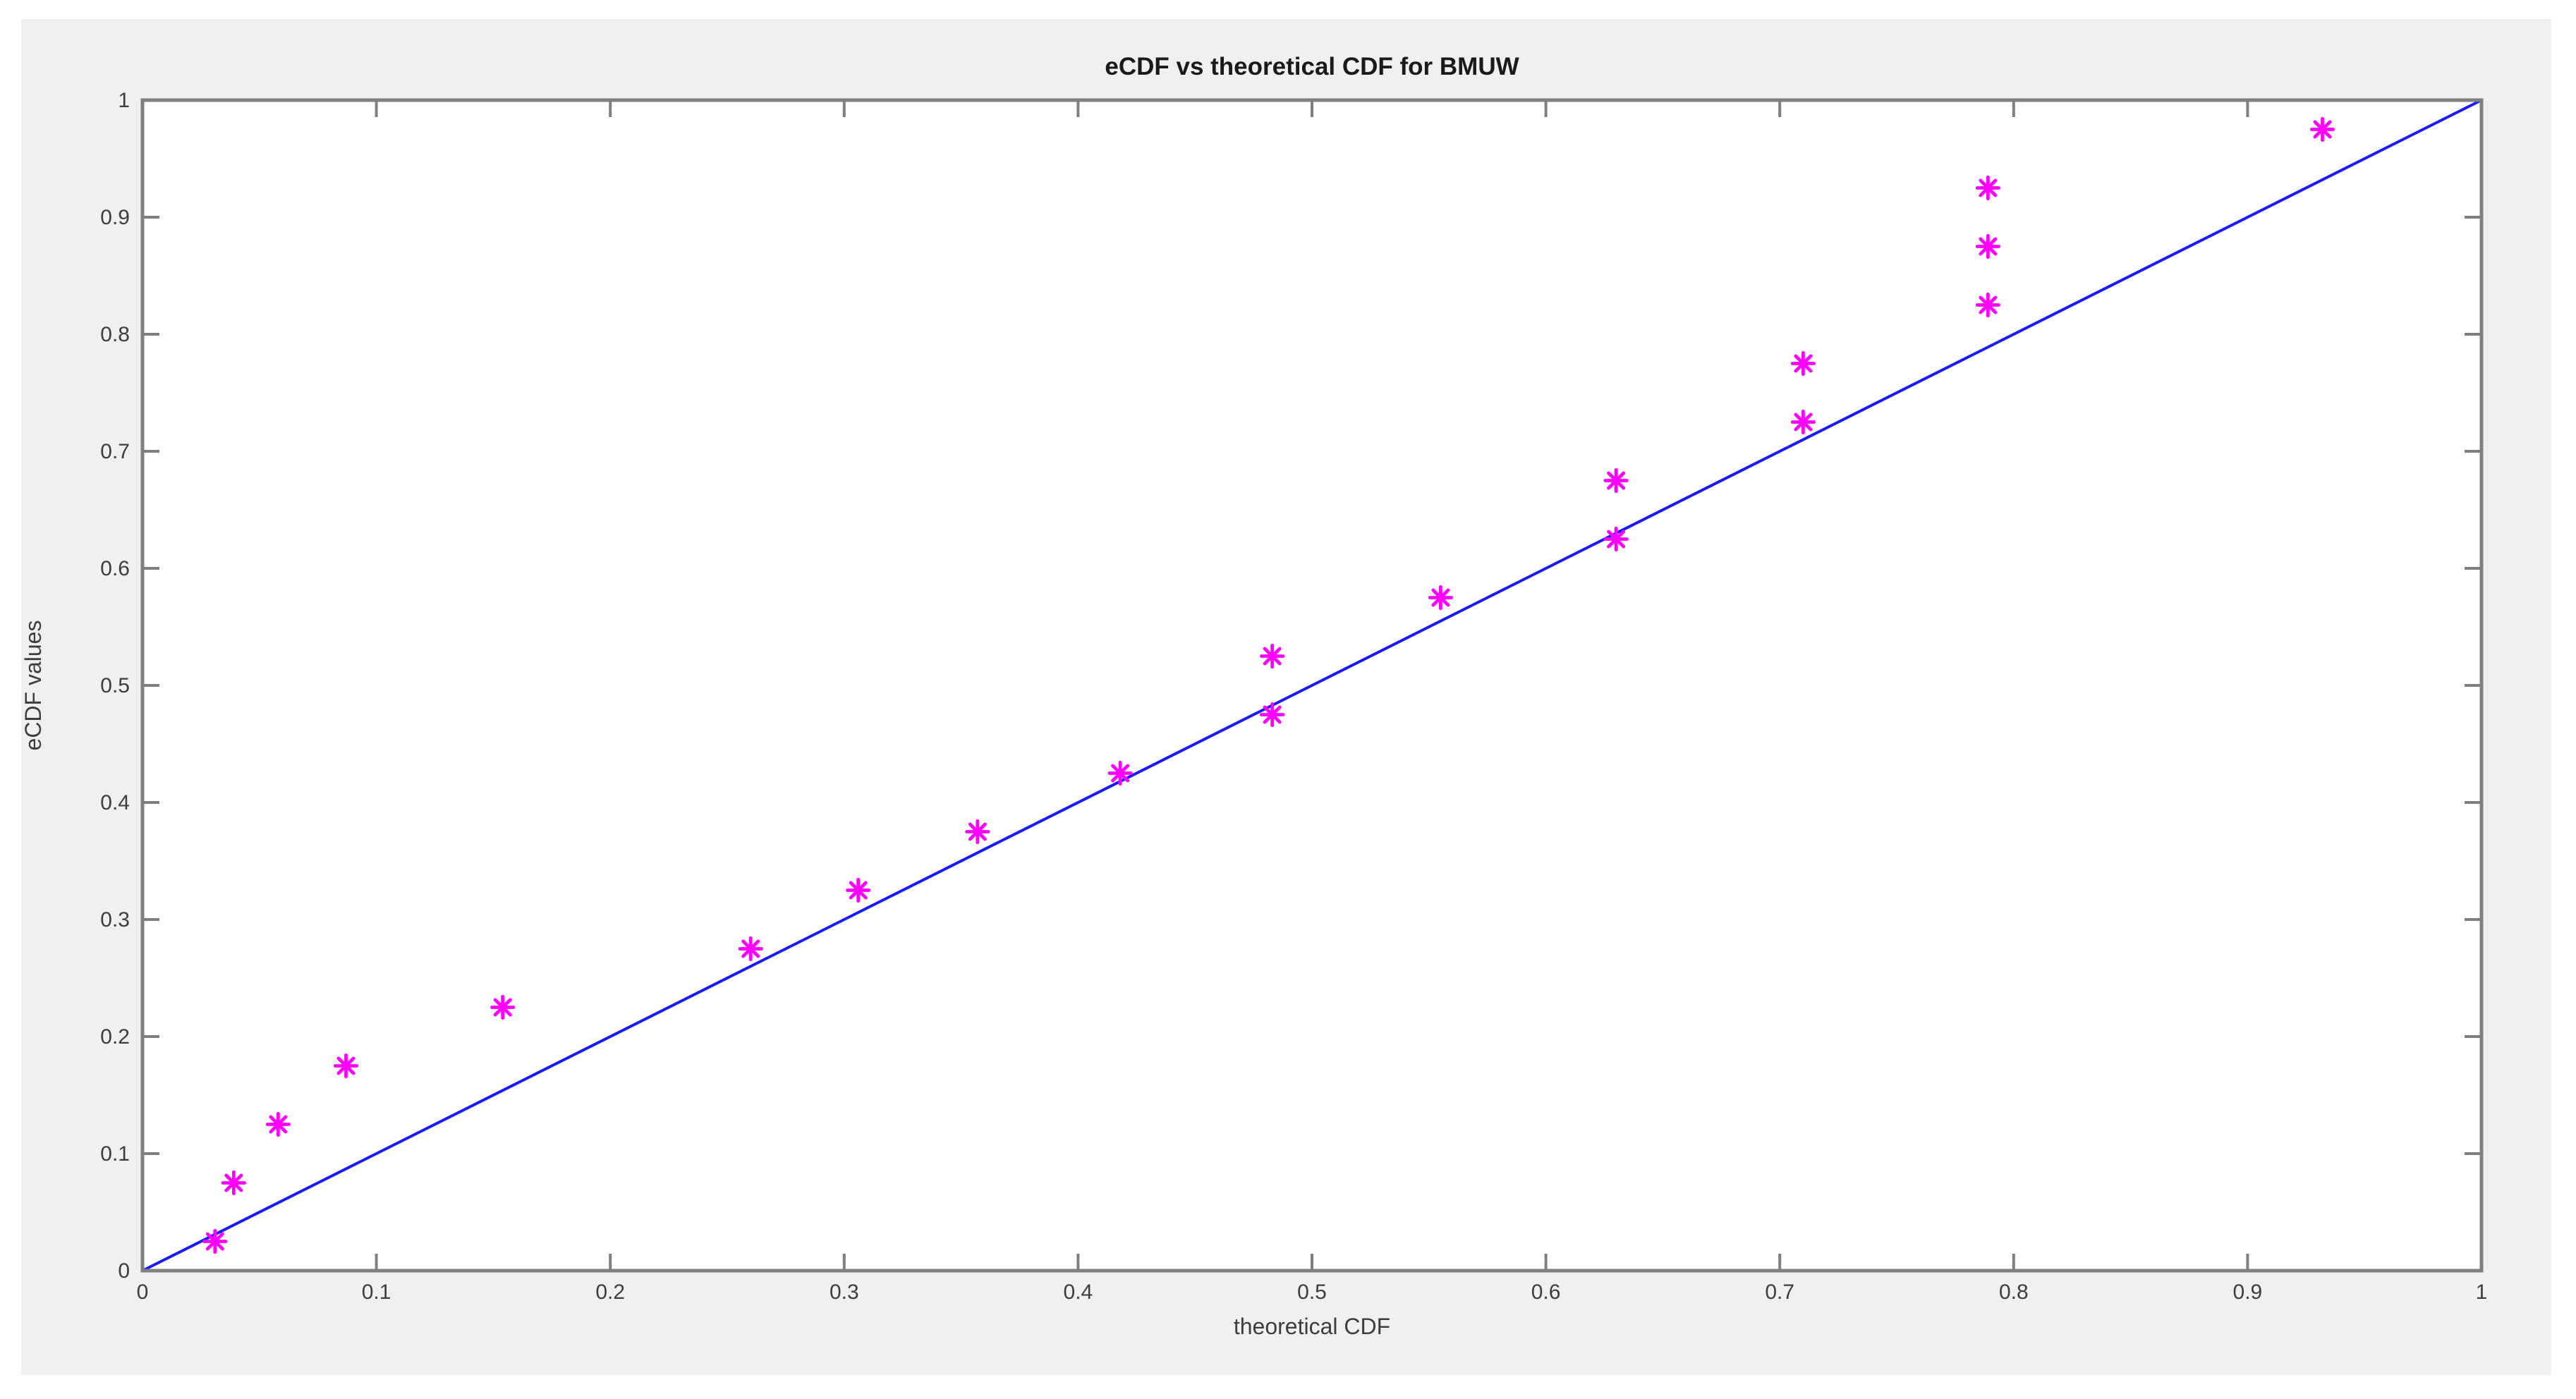 The width and height of the screenshot is (2576, 1399). I want to click on x-tick-label: 0.4, so click(1078, 1292).